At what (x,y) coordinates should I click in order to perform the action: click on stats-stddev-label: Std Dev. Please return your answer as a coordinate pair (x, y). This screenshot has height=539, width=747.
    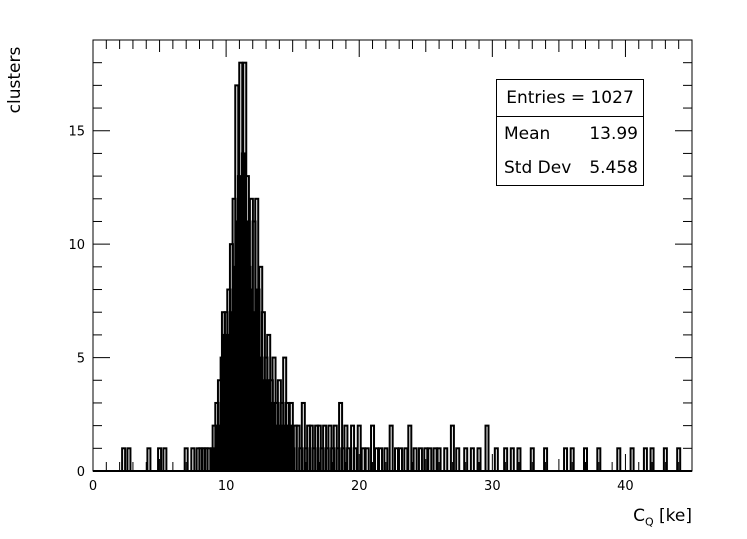
    Looking at the image, I should click on (538, 168).